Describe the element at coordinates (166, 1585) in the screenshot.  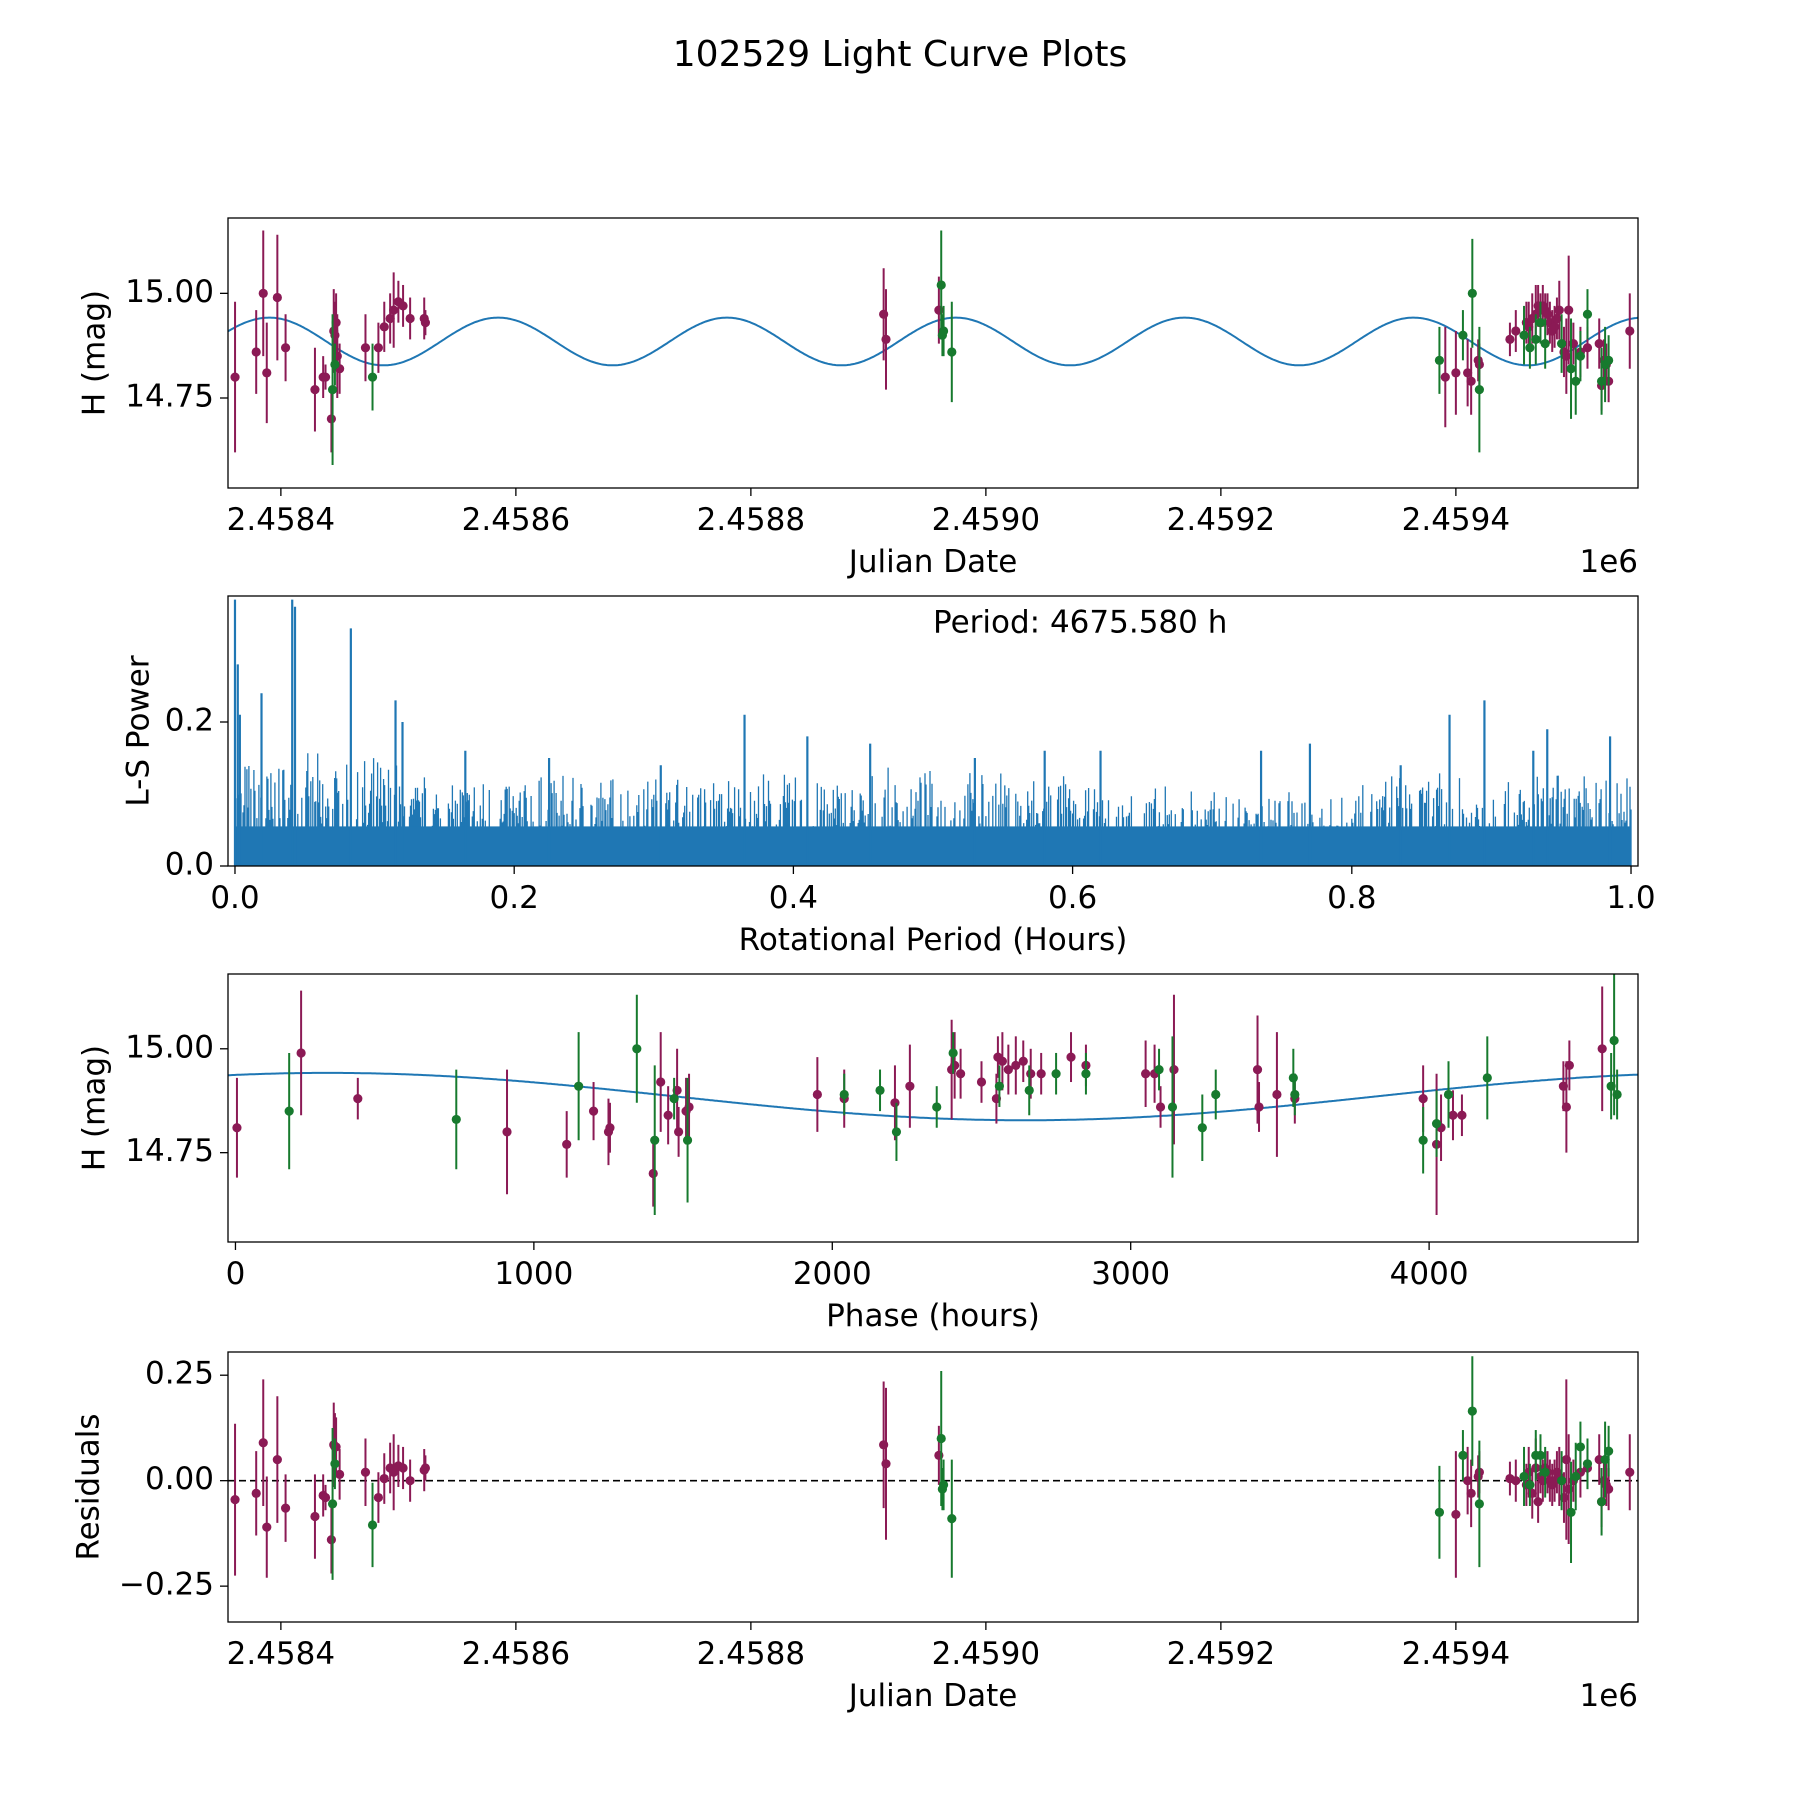
I see `y-tick-label: −0.25` at that location.